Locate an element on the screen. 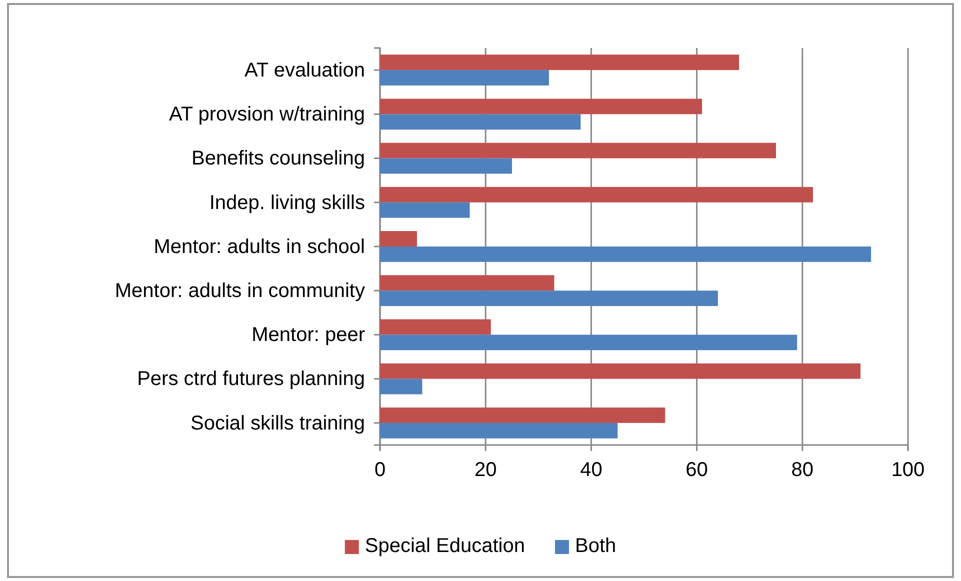 Image resolution: width=961 pixels, height=581 pixels. x-tick-label: 20 is located at coordinates (485, 470).